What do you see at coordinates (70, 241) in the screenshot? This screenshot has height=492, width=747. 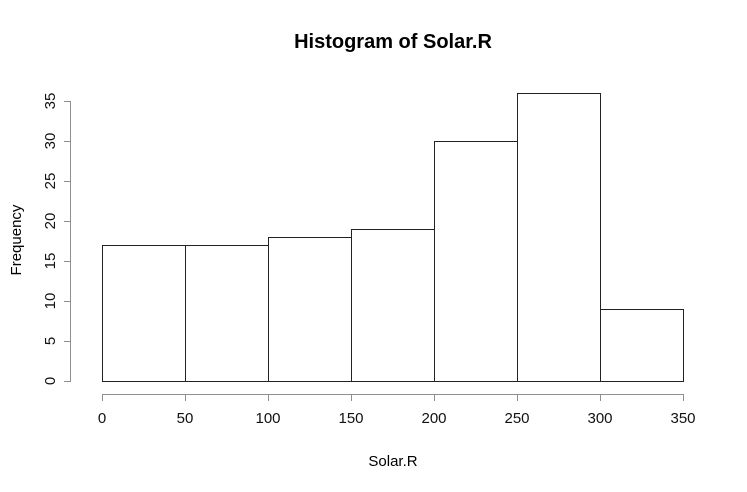 I see `y-axis-line` at bounding box center [70, 241].